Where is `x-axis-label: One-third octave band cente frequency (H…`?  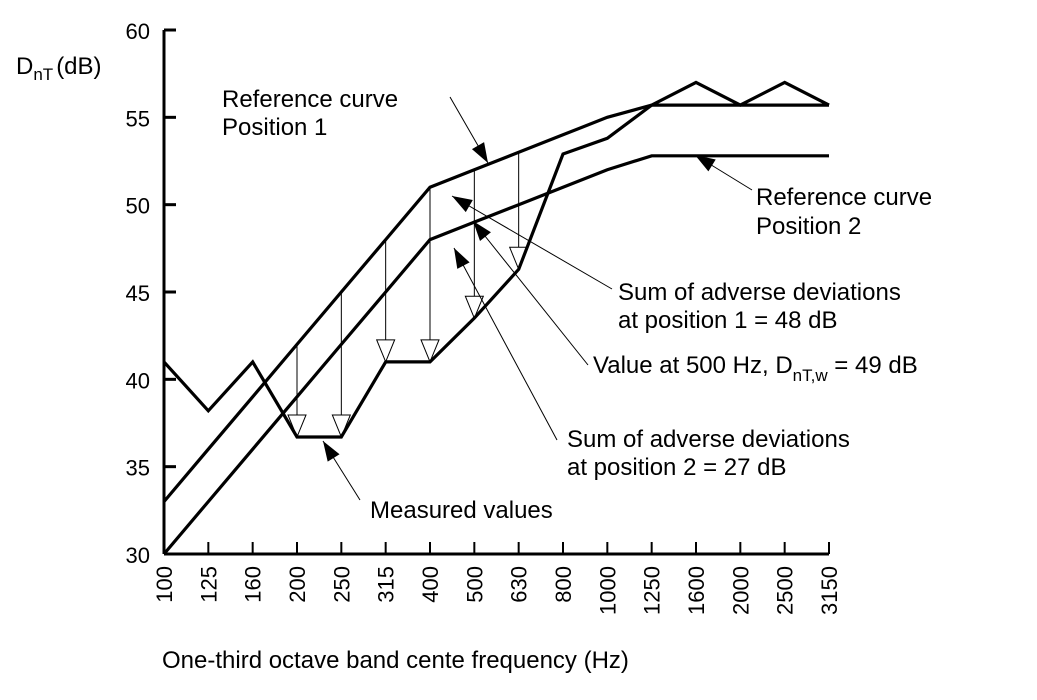 x-axis-label: One-third octave band cente frequency (H… is located at coordinates (395, 660).